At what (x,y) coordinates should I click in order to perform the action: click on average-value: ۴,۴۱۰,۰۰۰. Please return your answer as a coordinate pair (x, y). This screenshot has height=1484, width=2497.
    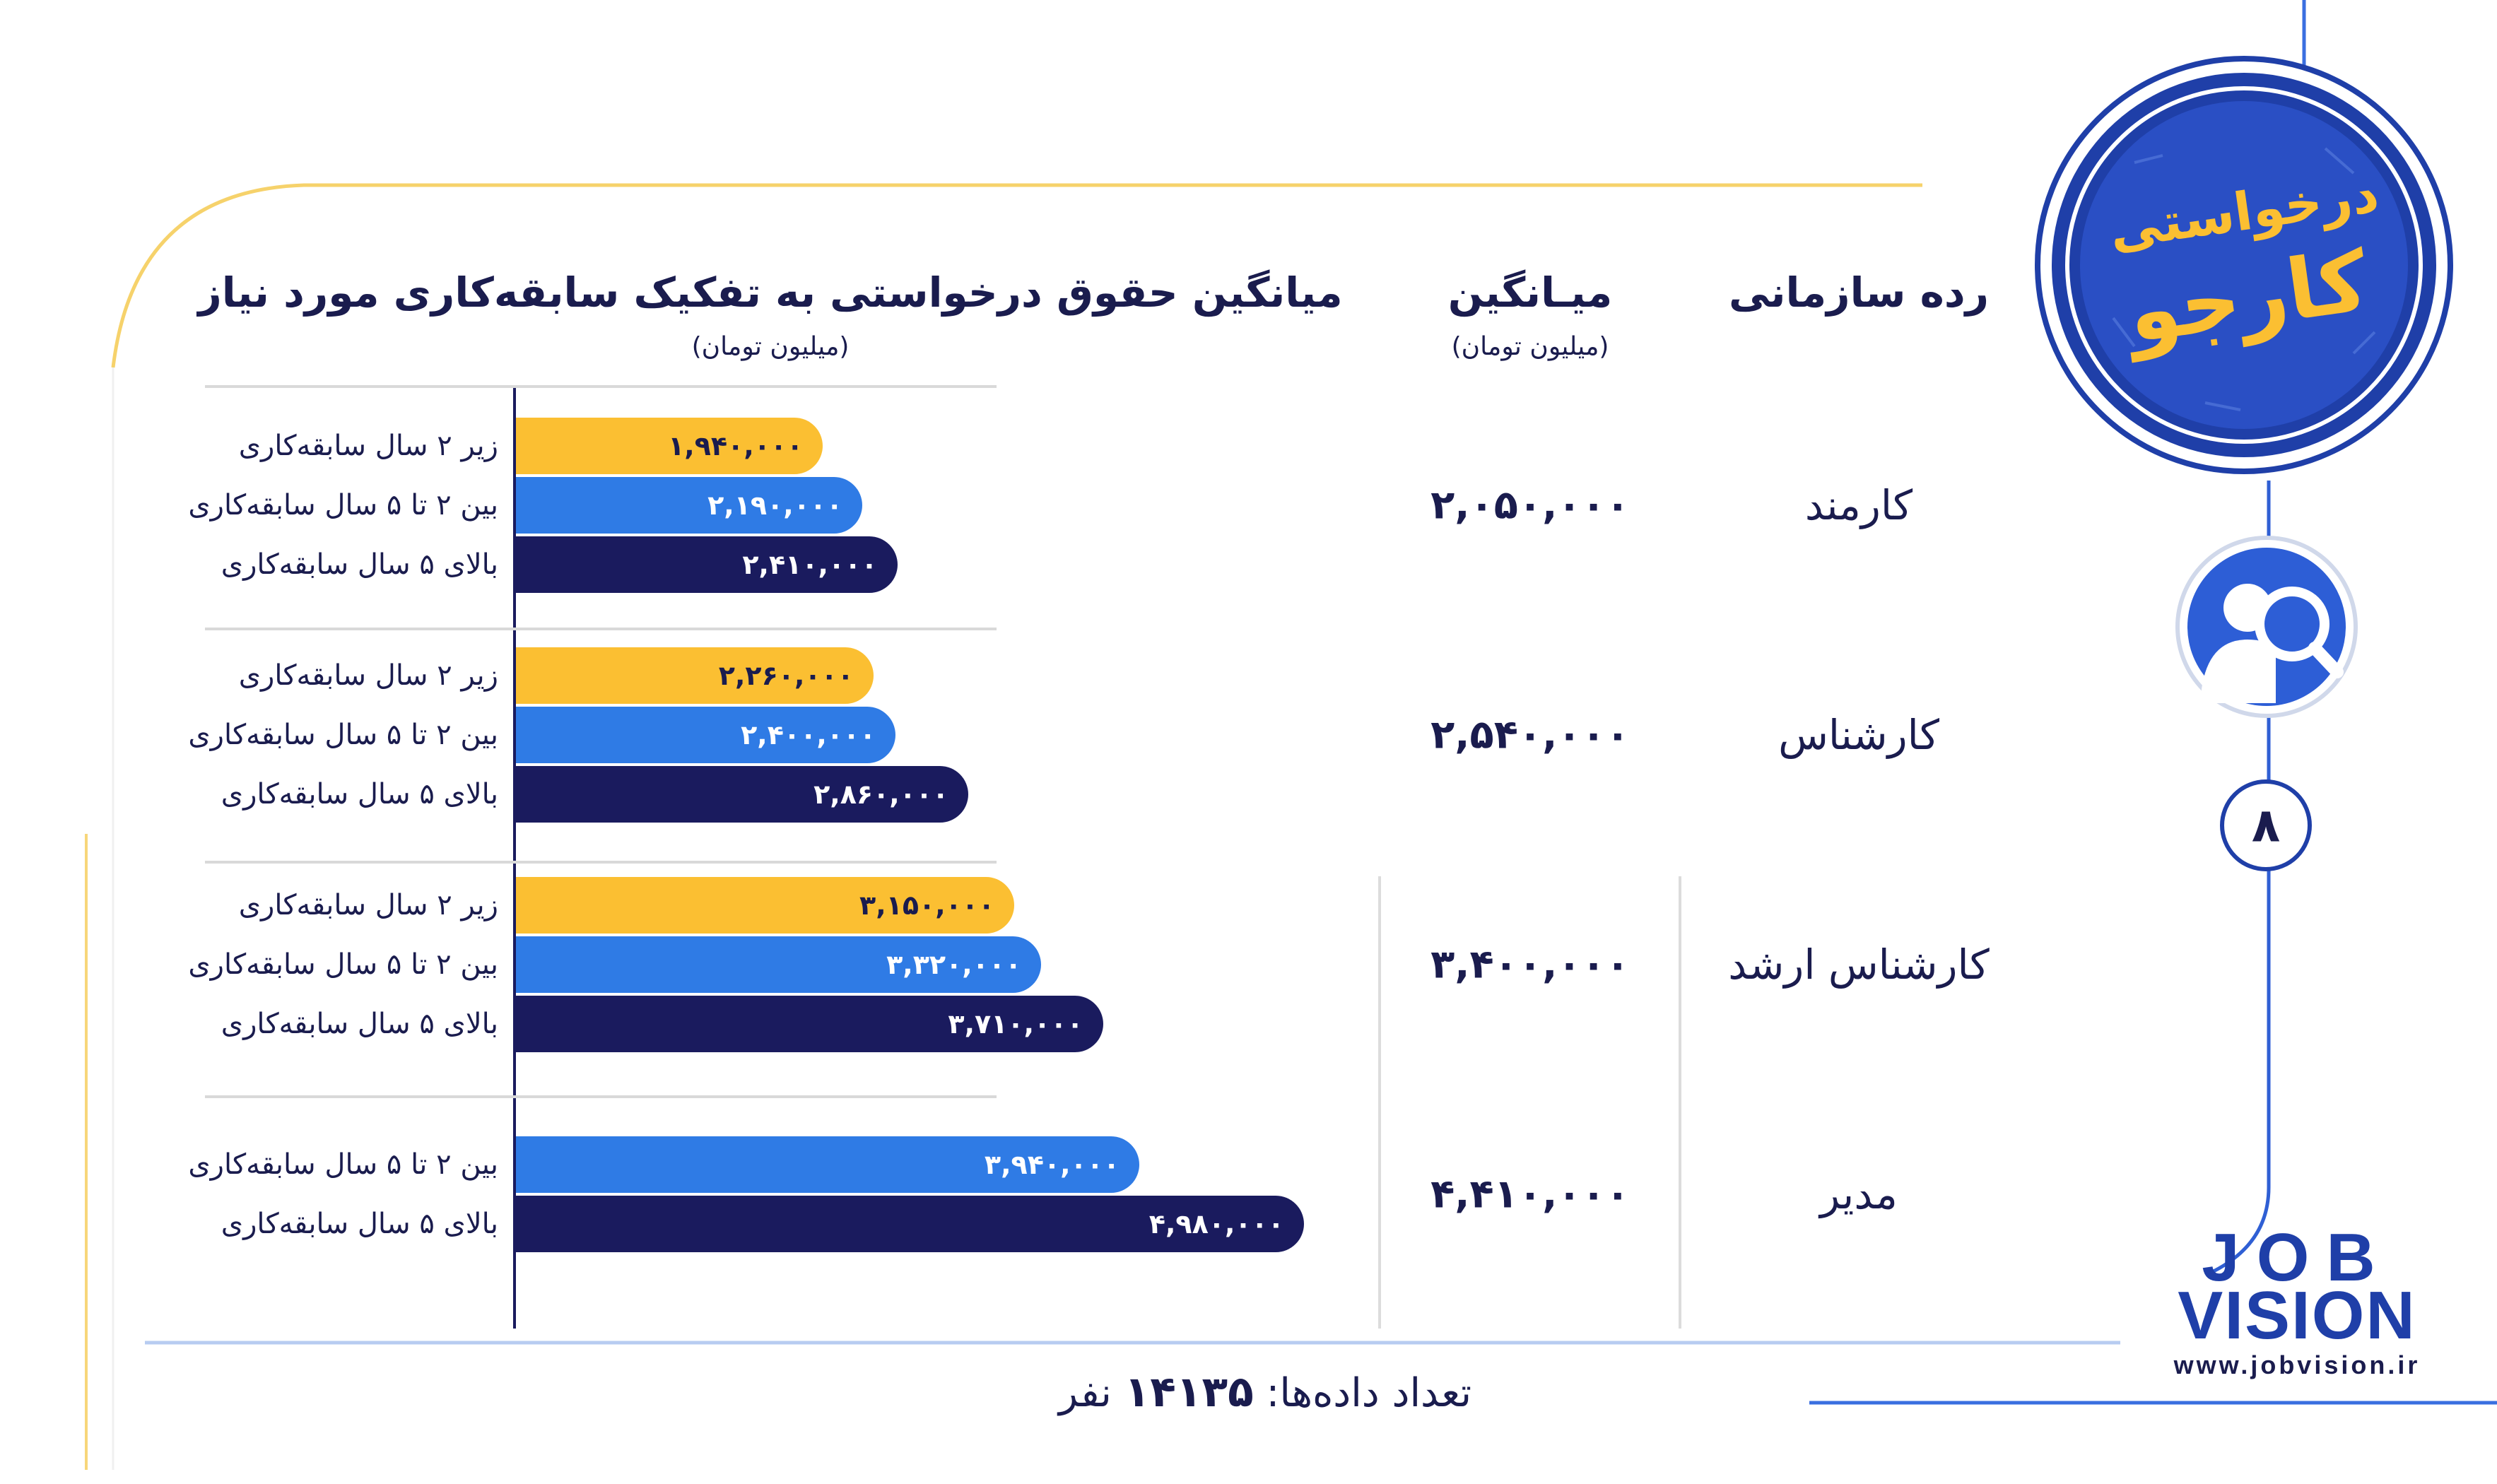
    Looking at the image, I should click on (1530, 1194).